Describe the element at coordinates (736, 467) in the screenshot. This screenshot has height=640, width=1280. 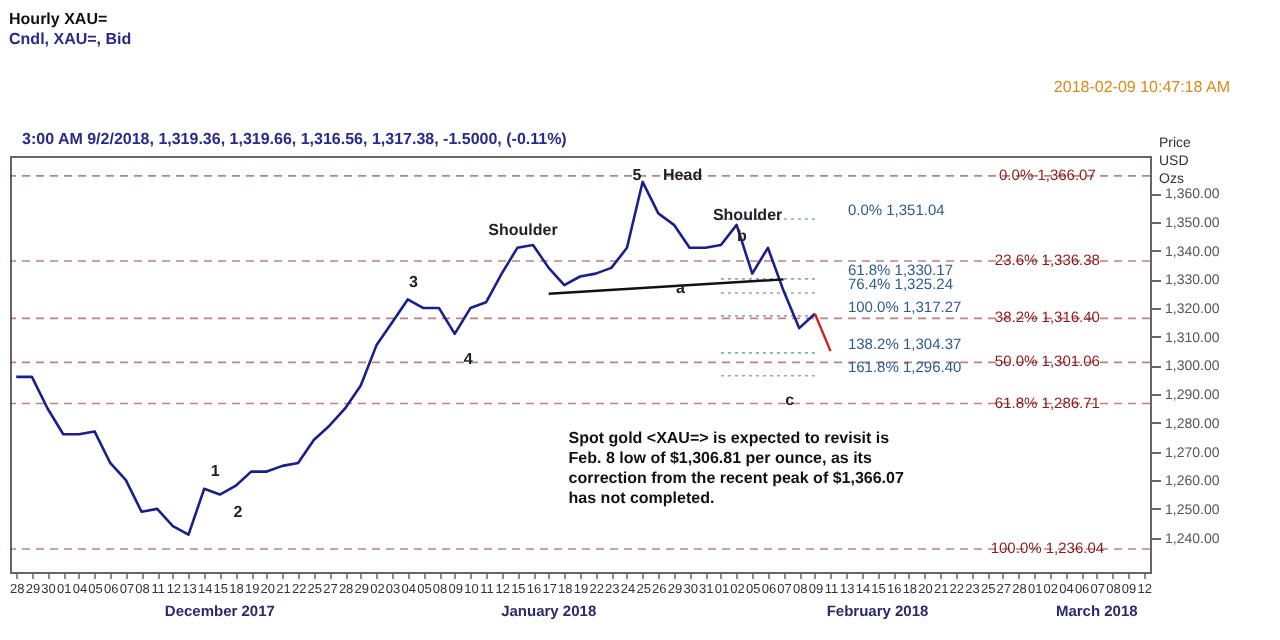
I see `annotation: Spot gold <XAU=> is expected to revisit is Feb. 8 low of $1,306.81 per ounce, as its correction from the recent peak of $1,366.07 has not completed.` at that location.